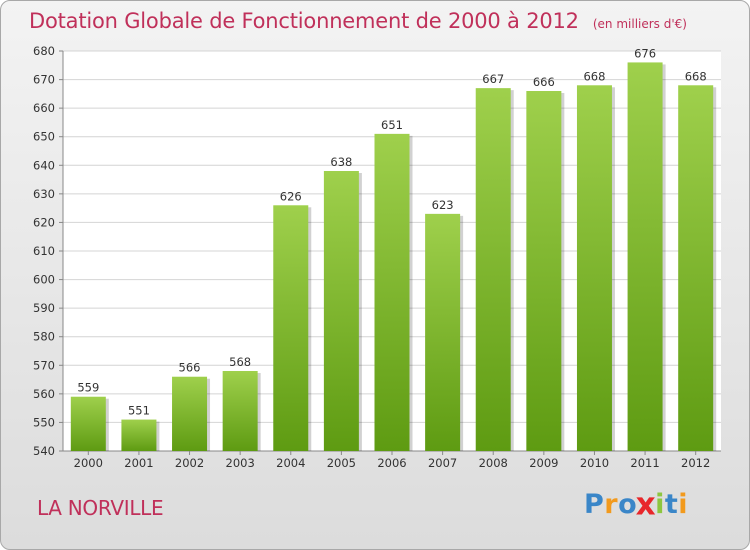 Image resolution: width=750 pixels, height=550 pixels. I want to click on bar-2002, so click(190, 413).